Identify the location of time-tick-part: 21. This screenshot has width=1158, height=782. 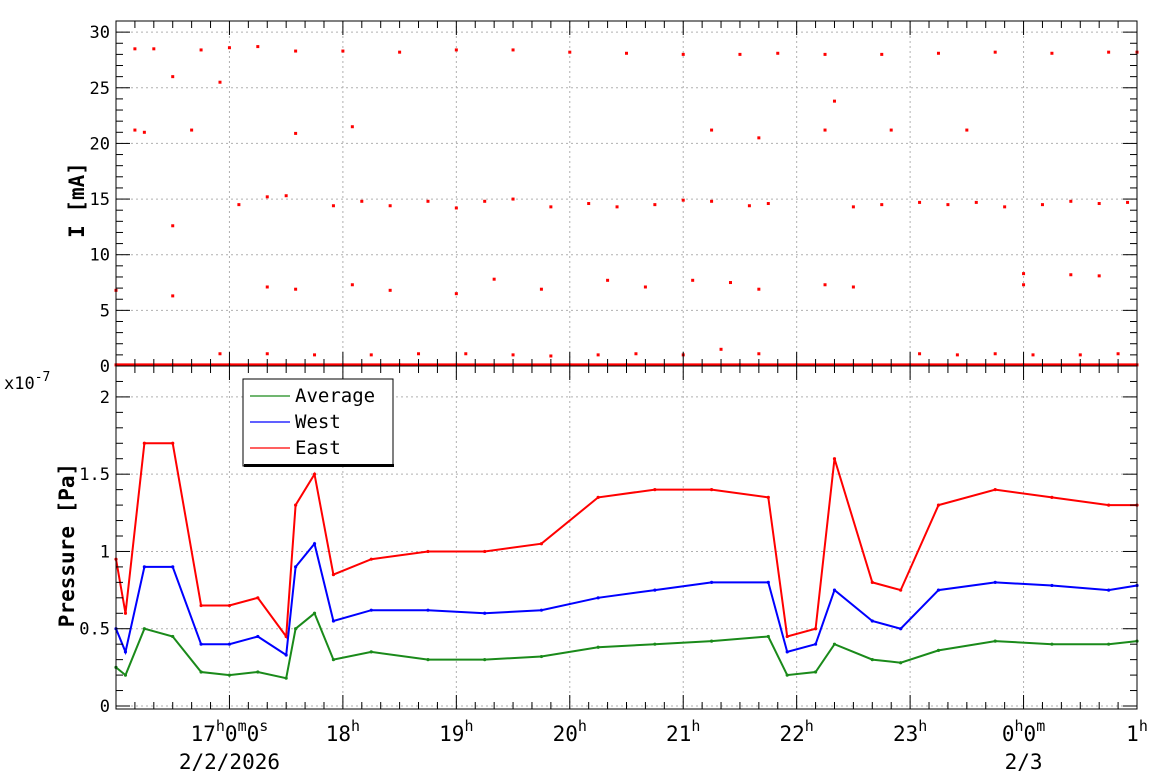
(678, 734).